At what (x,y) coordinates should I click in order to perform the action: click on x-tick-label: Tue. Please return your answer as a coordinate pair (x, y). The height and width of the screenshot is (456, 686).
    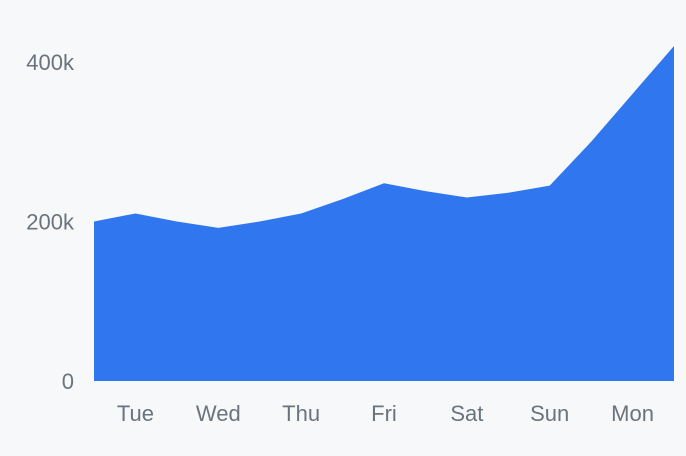
    Looking at the image, I should click on (135, 413).